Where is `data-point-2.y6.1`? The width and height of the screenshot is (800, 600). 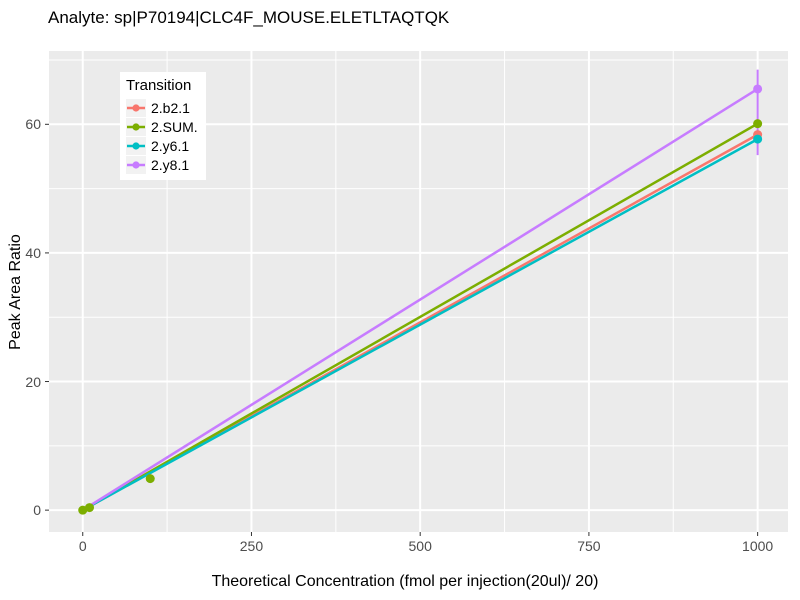 data-point-2.y6.1 is located at coordinates (758, 139).